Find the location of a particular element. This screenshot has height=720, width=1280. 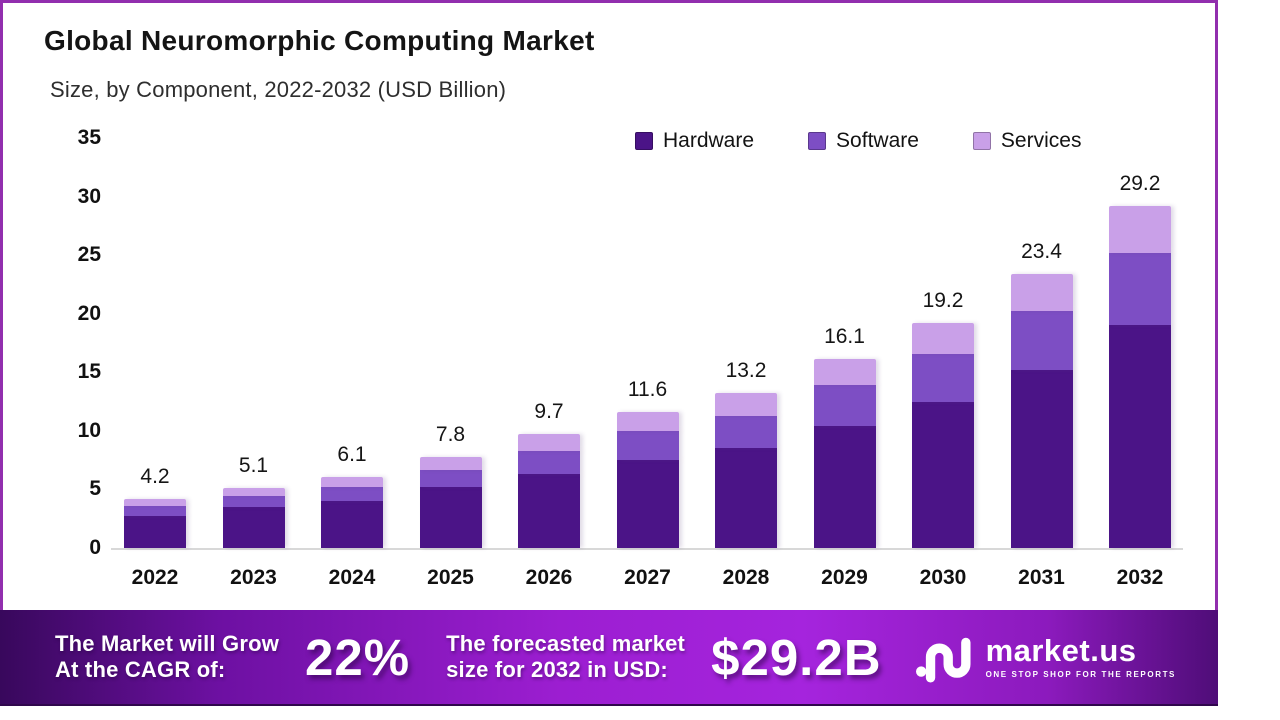

bar-segment-services-2032 is located at coordinates (1140, 229).